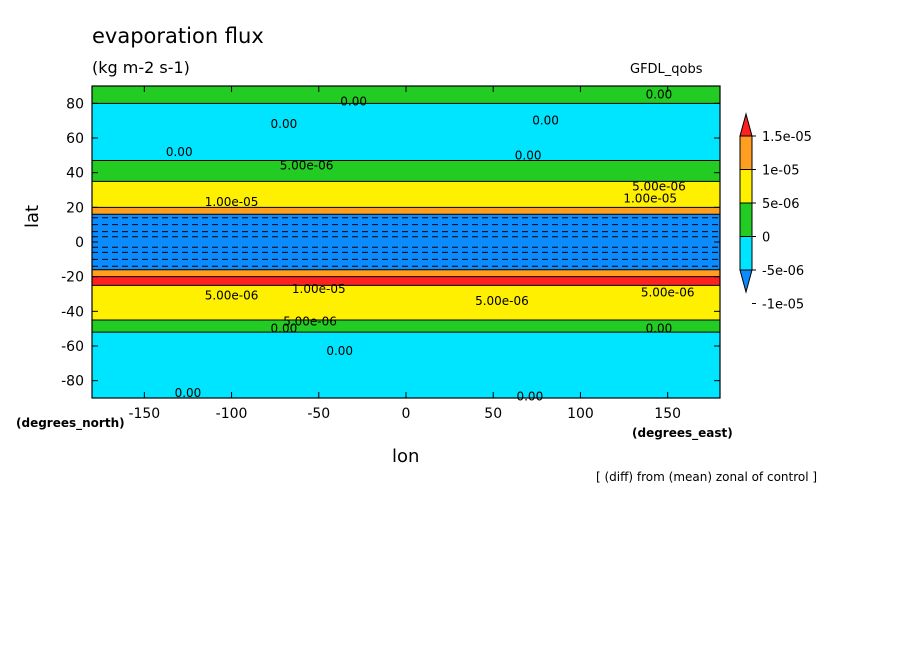  I want to click on x-tick-label: 50, so click(493, 414).